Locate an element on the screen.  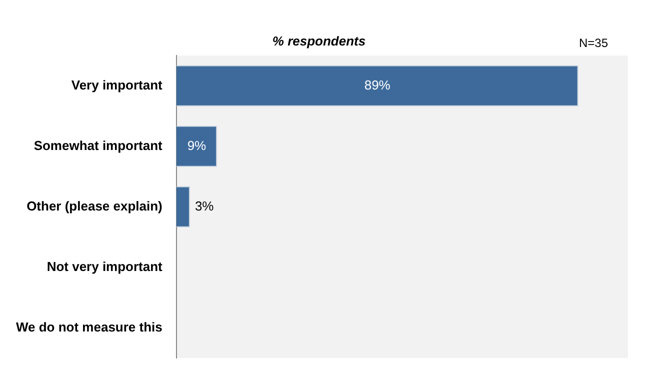
data-label: 3% is located at coordinates (204, 206).